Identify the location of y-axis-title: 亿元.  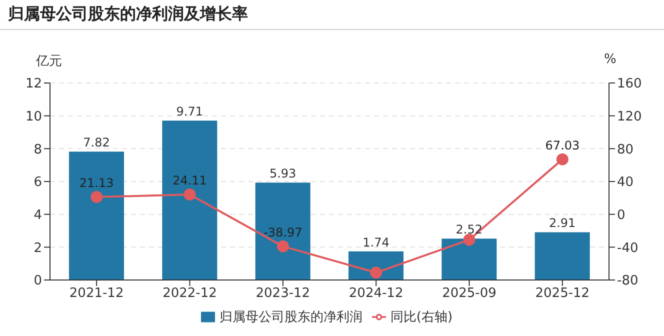
(49, 61).